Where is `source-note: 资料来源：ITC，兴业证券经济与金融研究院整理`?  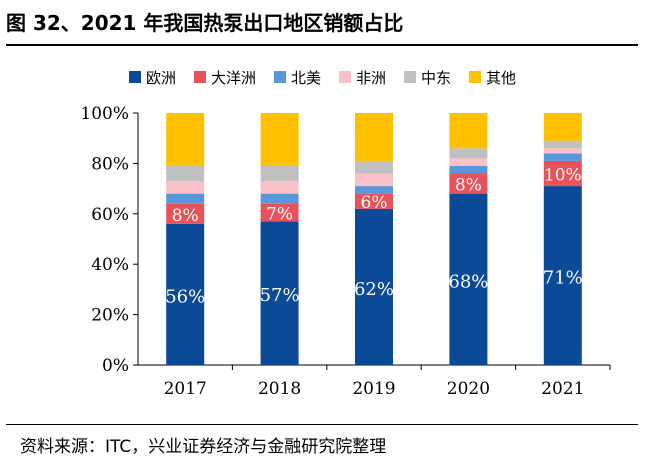
source-note: 资料来源：ITC，兴业证券经济与金融研究院整理 is located at coordinates (203, 447).